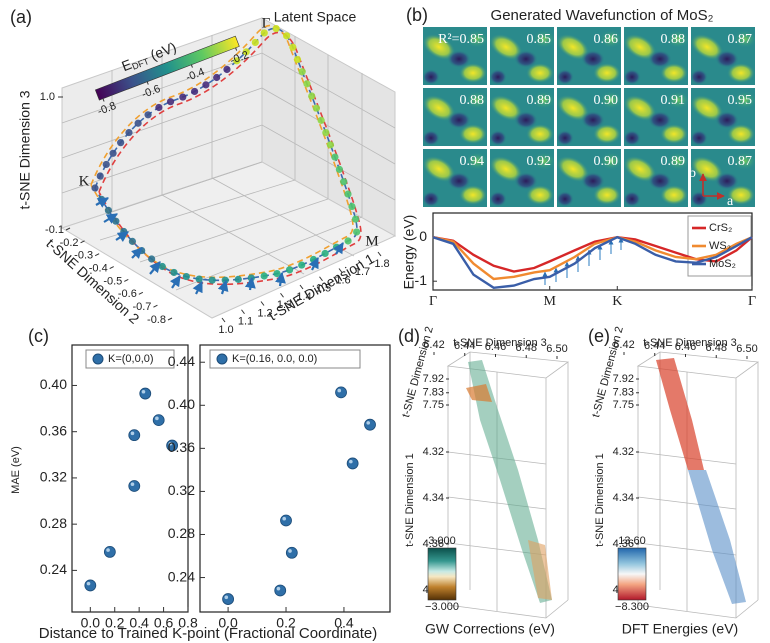  Describe the element at coordinates (127, 294) in the screenshot. I see `y-tick-label: -0.6` at that location.